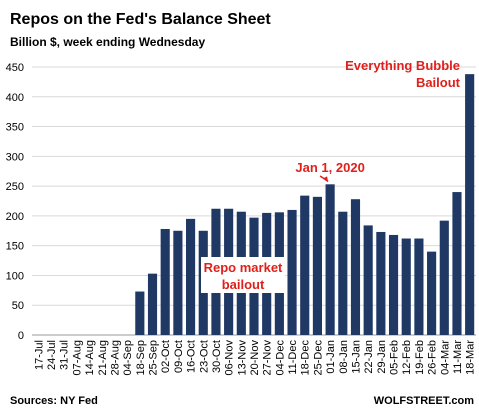 This screenshot has width=479, height=413. I want to click on x-tick-label: 04-Mar, so click(445, 357).